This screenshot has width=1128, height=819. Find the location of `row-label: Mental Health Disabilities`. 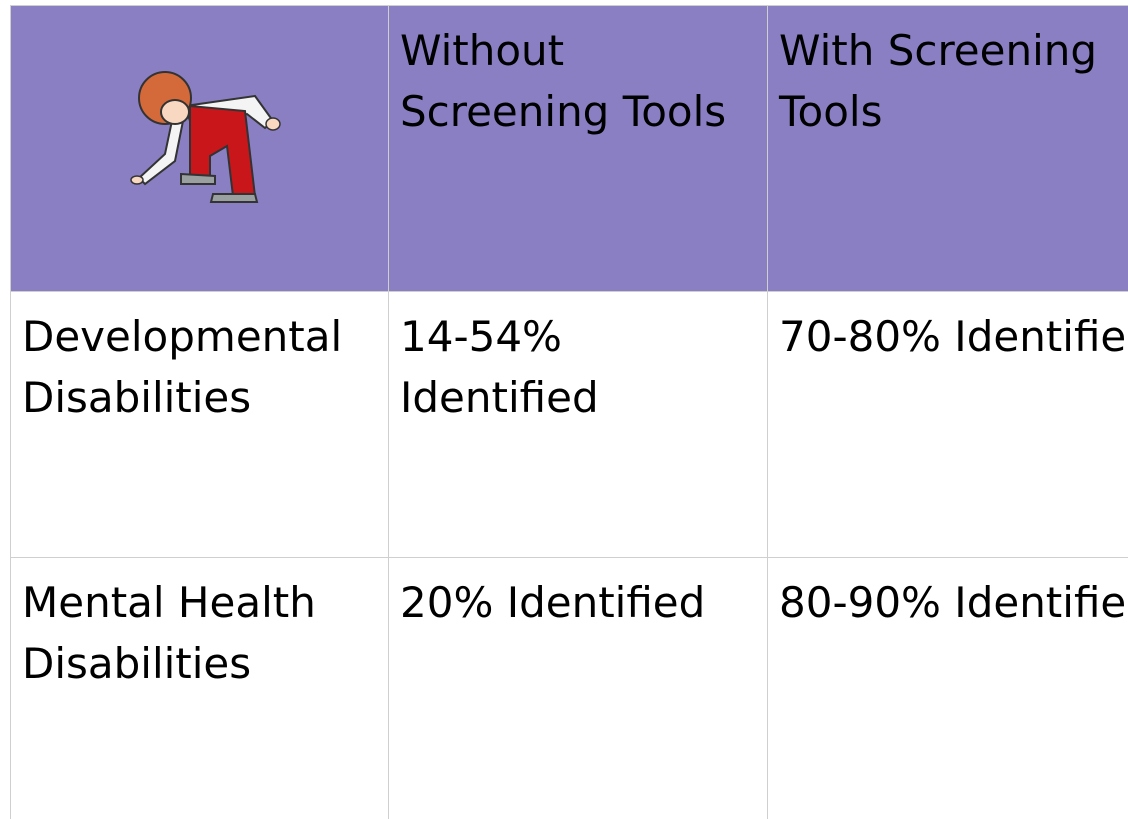

row-label: Mental Health Disabilities is located at coordinates (199, 688).